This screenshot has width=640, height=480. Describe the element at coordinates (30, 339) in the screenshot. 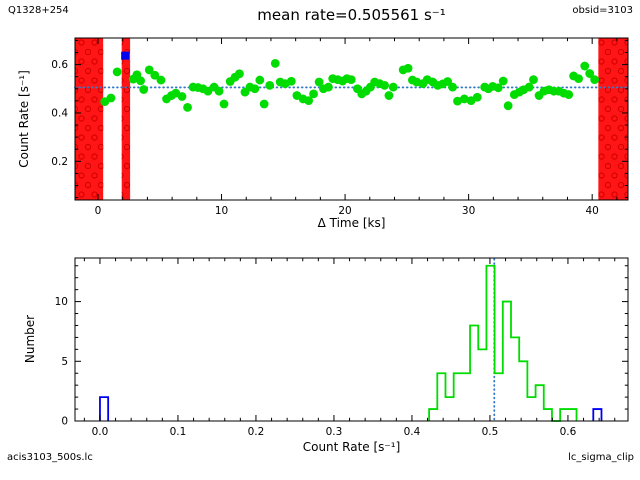

I see `histogram-y-axis-label: Number` at that location.